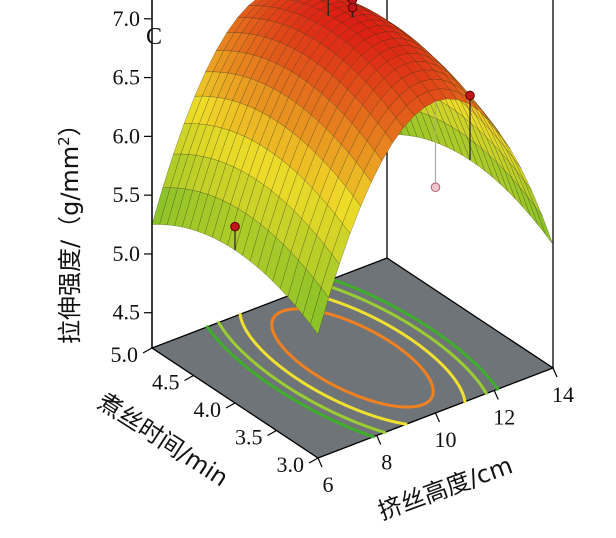  I want to click on z-axis-title-superscript: 2, so click(64, 141).